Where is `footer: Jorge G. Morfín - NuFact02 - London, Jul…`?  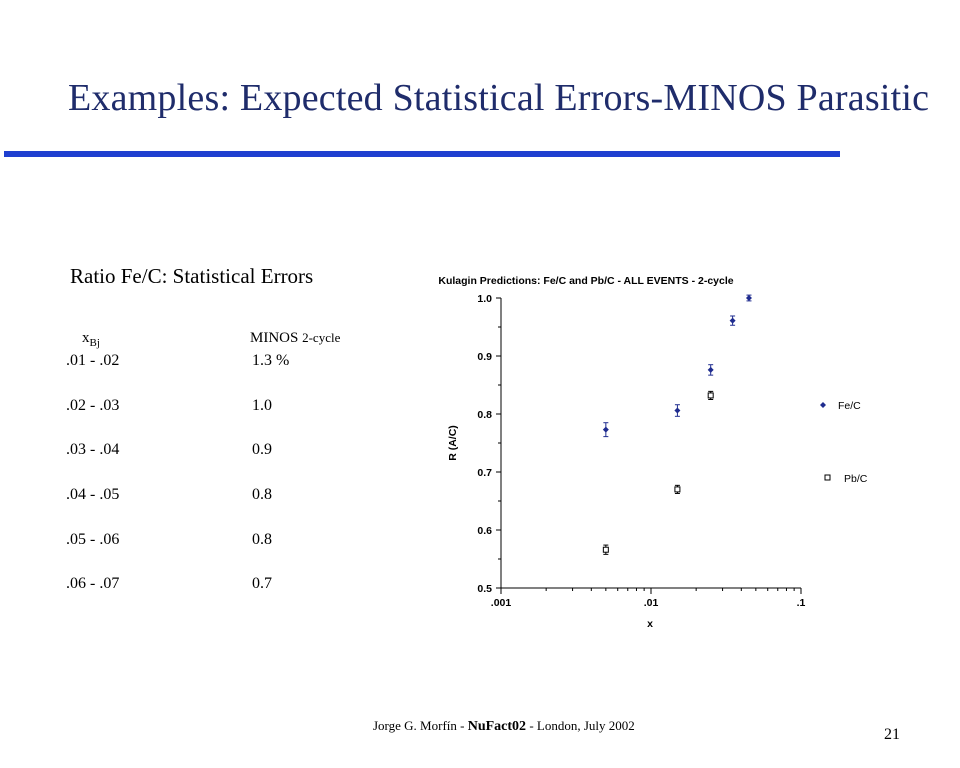
footer: Jorge G. Morfín - NuFact02 - London, Jul… is located at coordinates (504, 726).